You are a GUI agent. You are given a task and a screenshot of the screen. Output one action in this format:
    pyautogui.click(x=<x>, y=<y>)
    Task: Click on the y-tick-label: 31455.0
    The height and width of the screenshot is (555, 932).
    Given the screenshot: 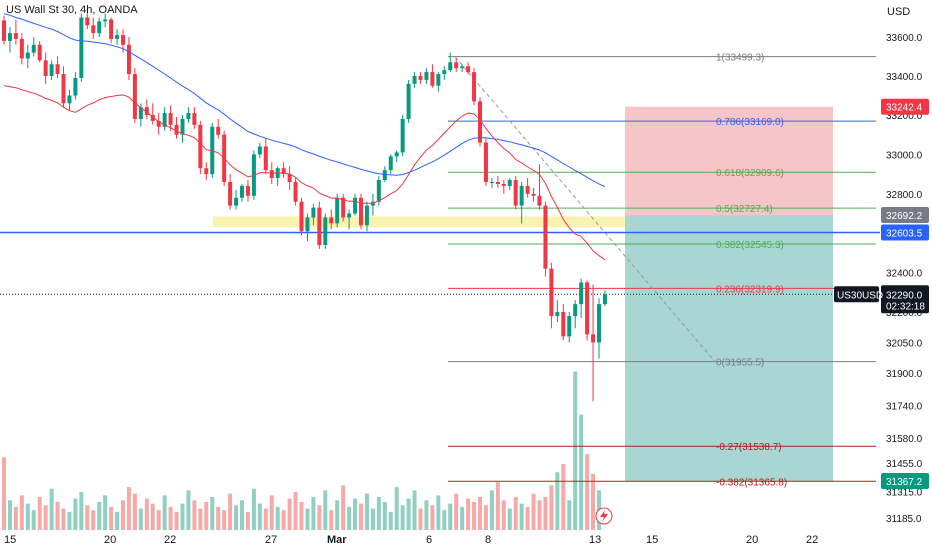 What is the action you would take?
    pyautogui.click(x=904, y=464)
    